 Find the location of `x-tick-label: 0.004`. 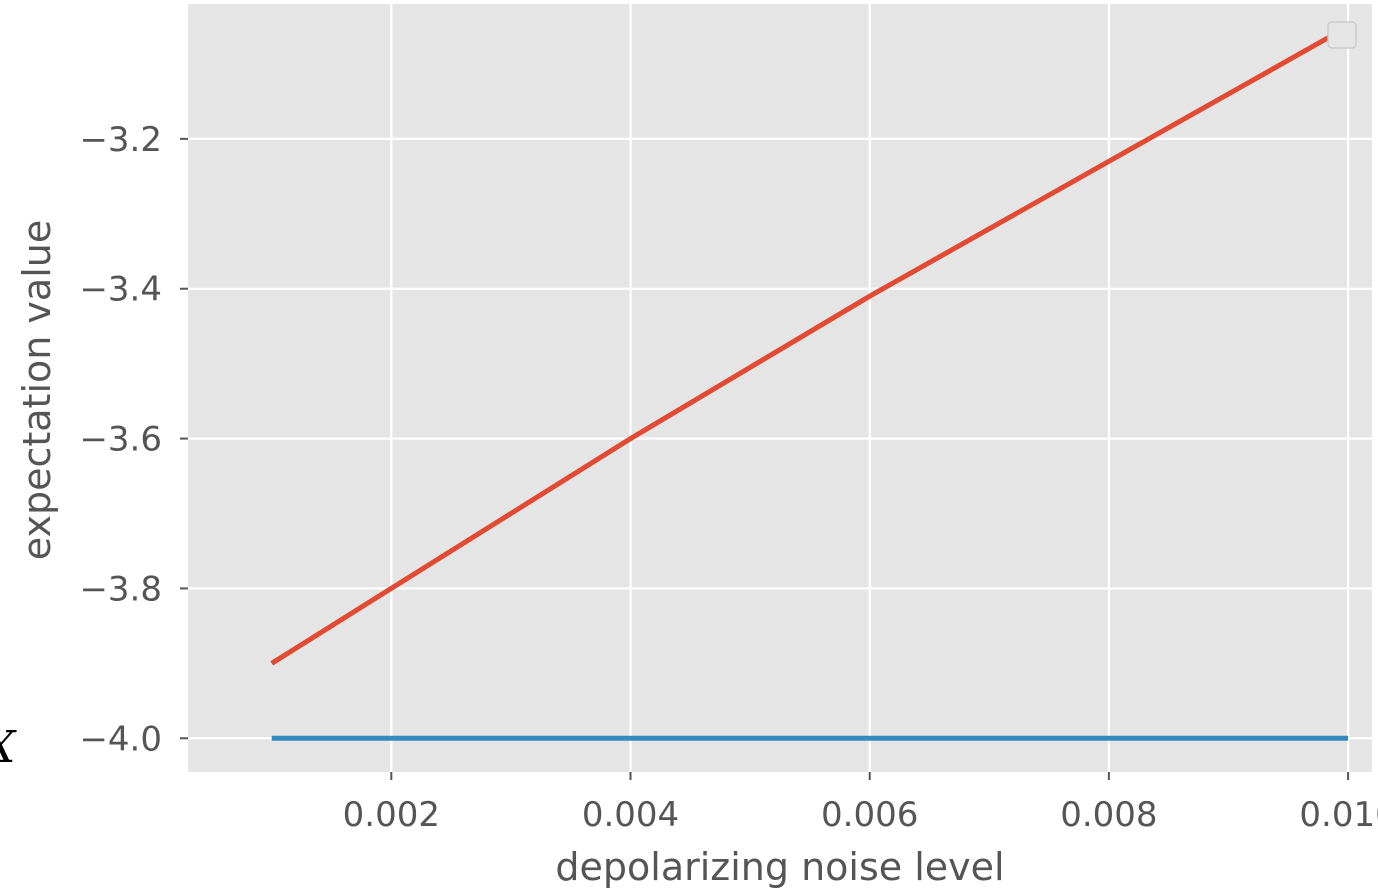

x-tick-label: 0.004 is located at coordinates (630, 815).